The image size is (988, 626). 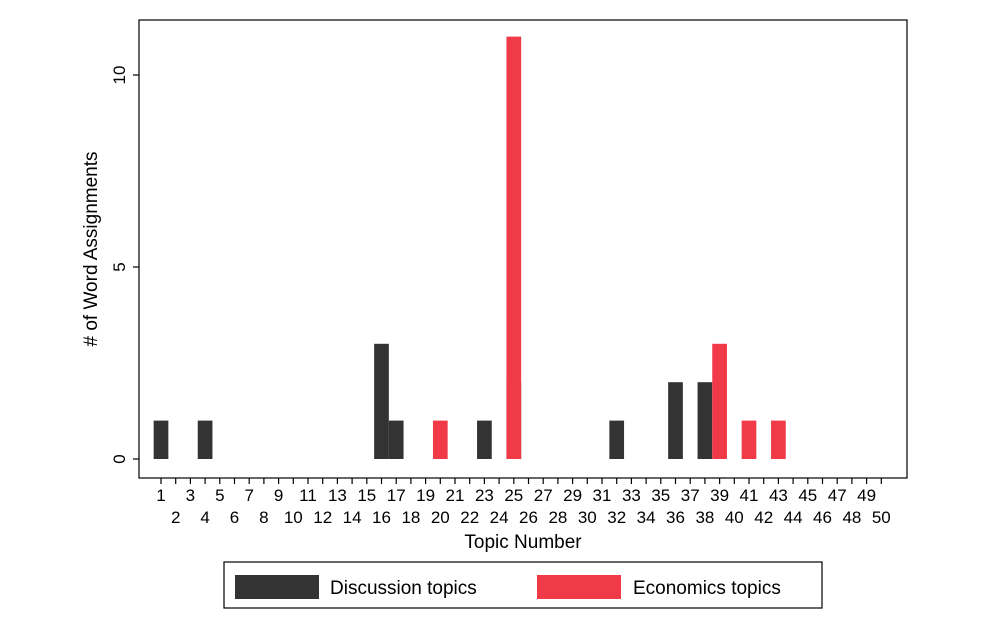 What do you see at coordinates (881, 517) in the screenshot?
I see `x-tick-label-50: 50` at bounding box center [881, 517].